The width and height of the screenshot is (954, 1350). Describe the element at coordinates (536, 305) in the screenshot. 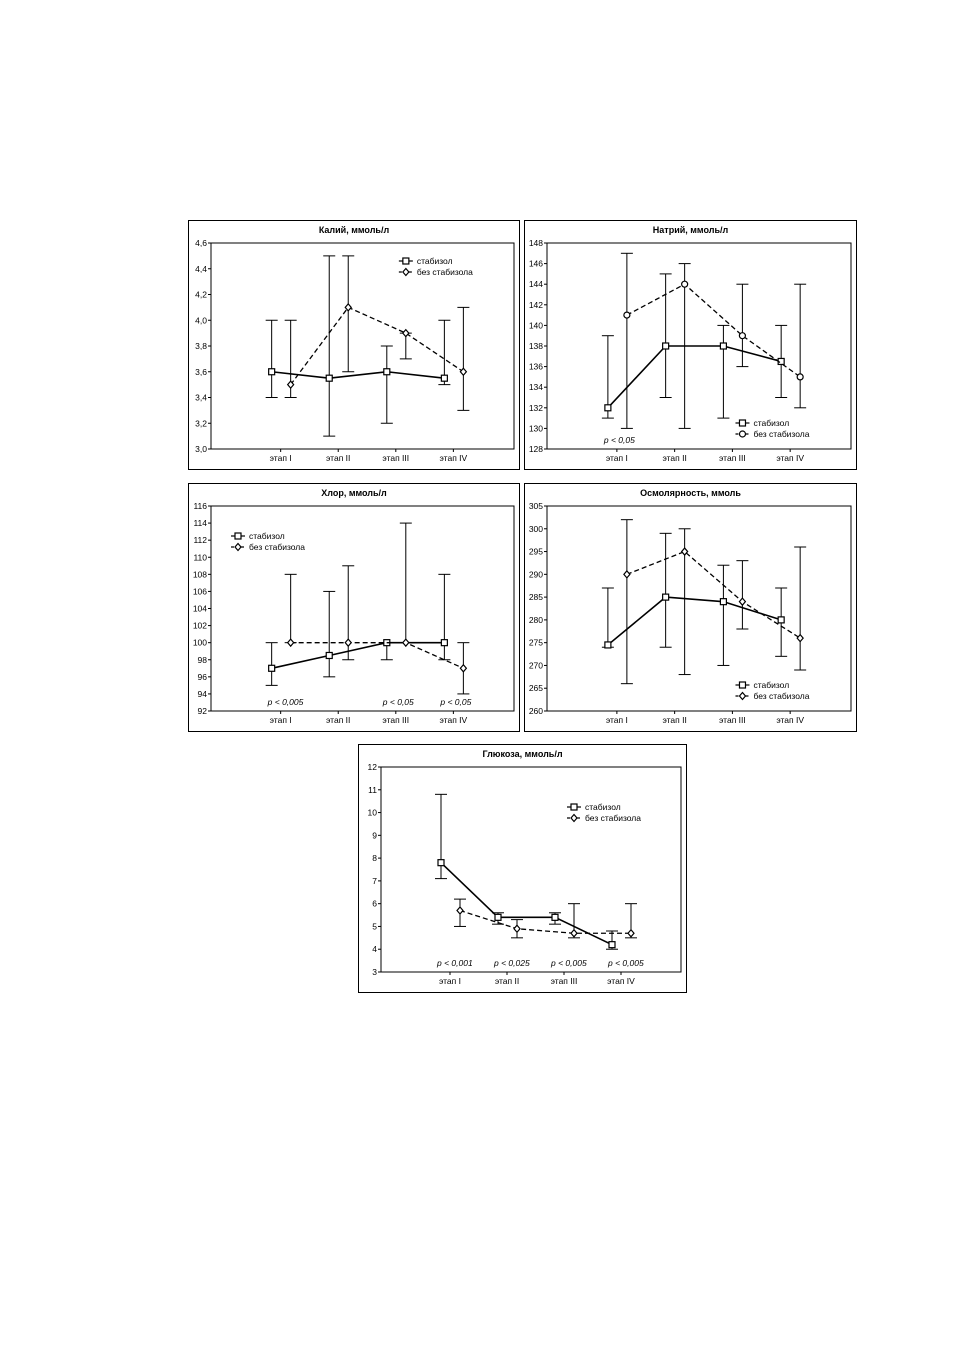

I see `y-tick-label: 142` at that location.